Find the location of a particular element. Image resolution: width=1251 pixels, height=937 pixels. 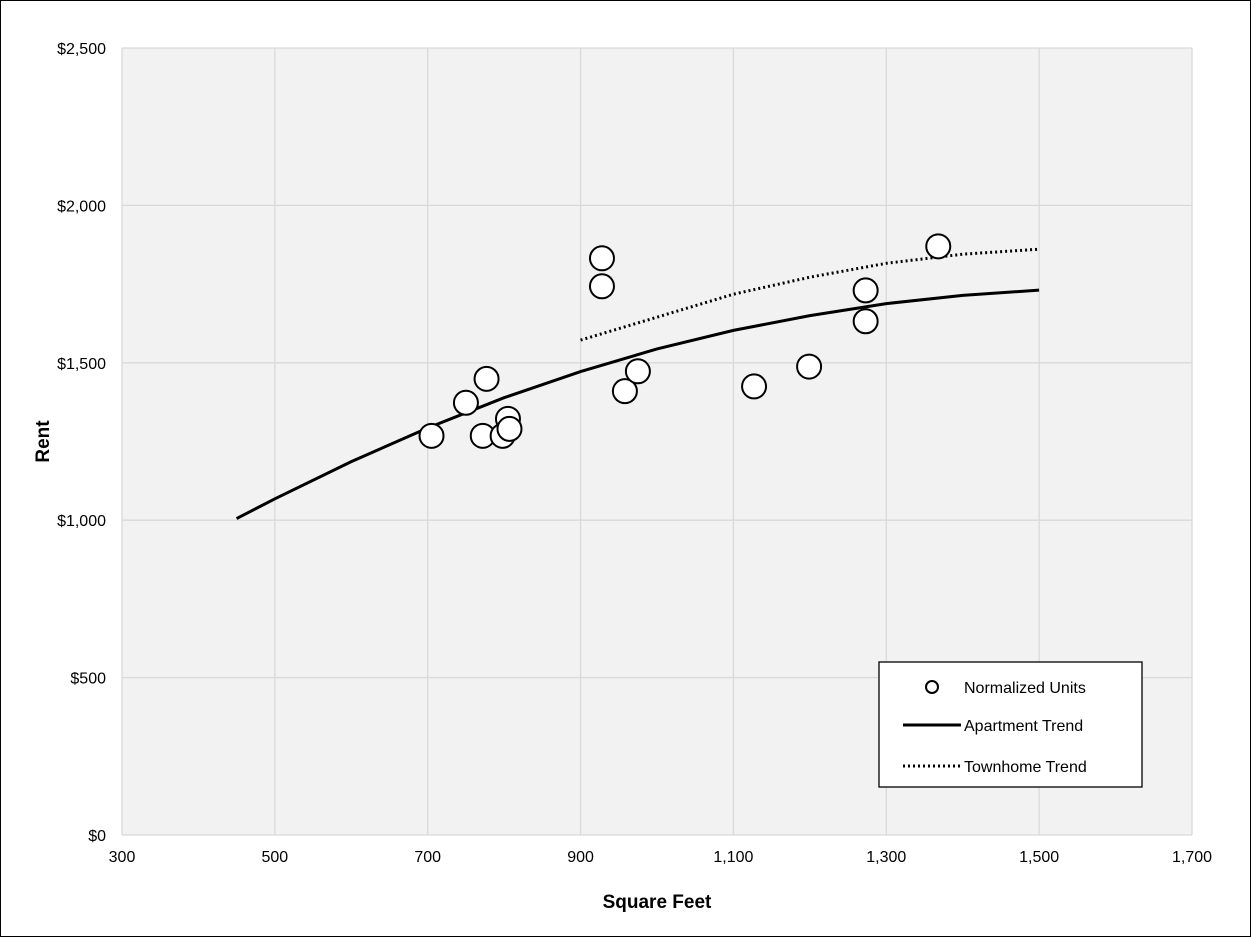

x-tick-label: 1,500 is located at coordinates (1039, 857).